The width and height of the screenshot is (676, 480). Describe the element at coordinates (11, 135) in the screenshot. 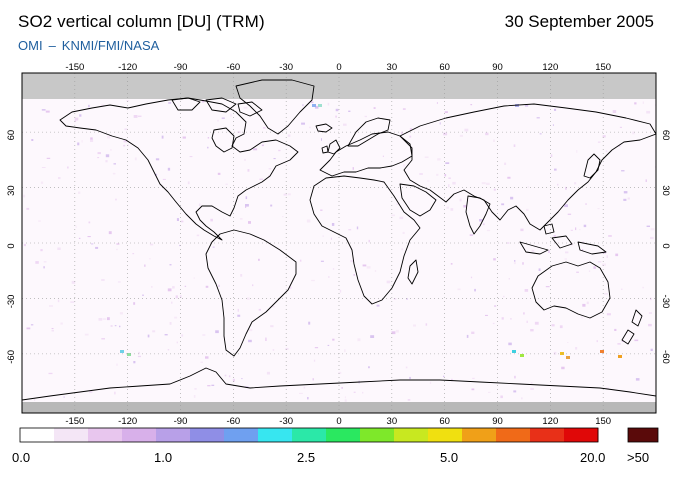

I see `latitude-tick-label: 60` at that location.